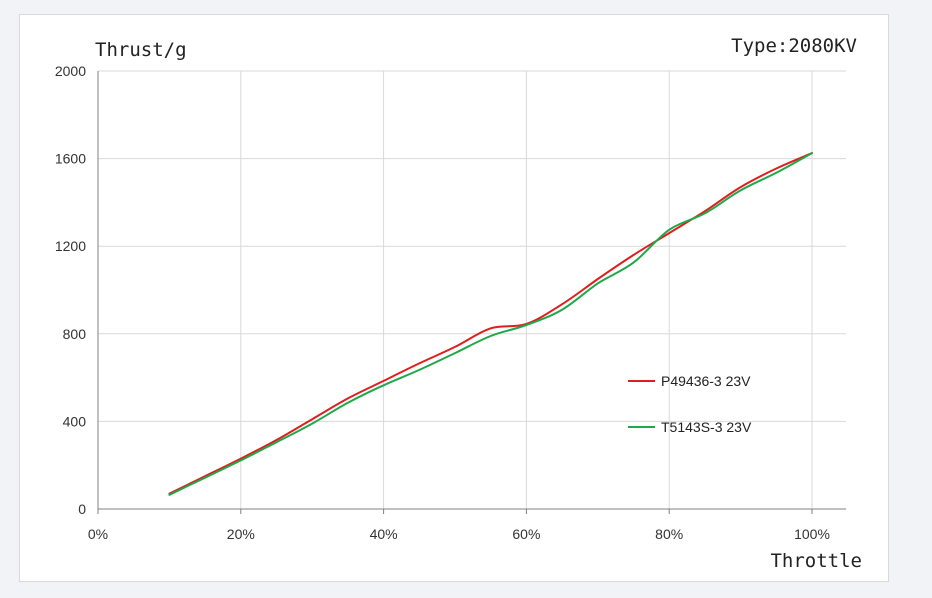 This screenshot has height=598, width=932. I want to click on legend-label: T5143S-3 23V, so click(706, 427).